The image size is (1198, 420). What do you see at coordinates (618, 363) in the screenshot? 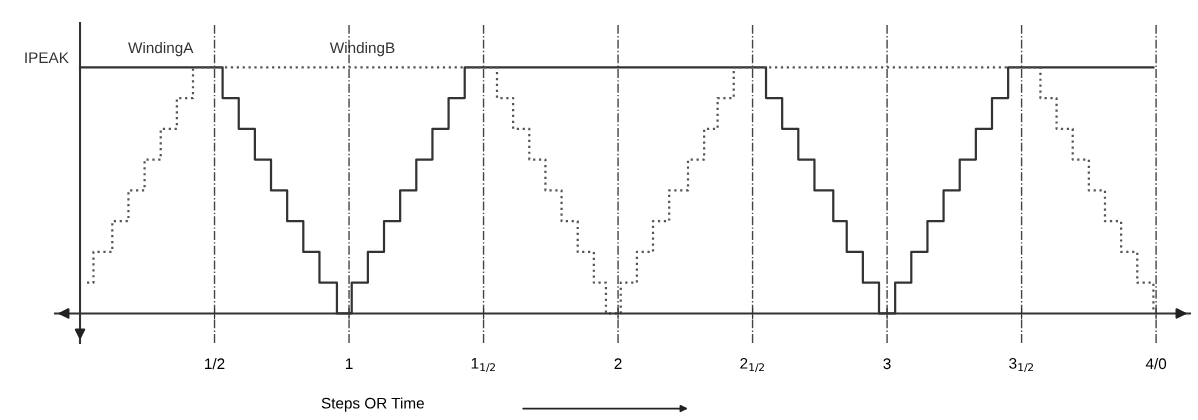
I see `x-tick-label: 2` at bounding box center [618, 363].